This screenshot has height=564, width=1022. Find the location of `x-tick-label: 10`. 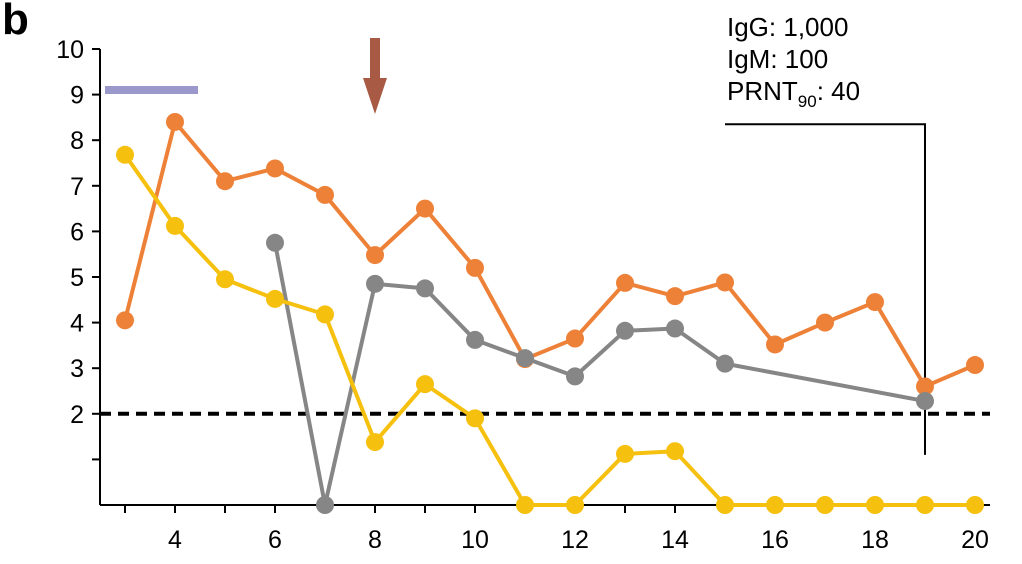

x-tick-label: 10 is located at coordinates (475, 540).